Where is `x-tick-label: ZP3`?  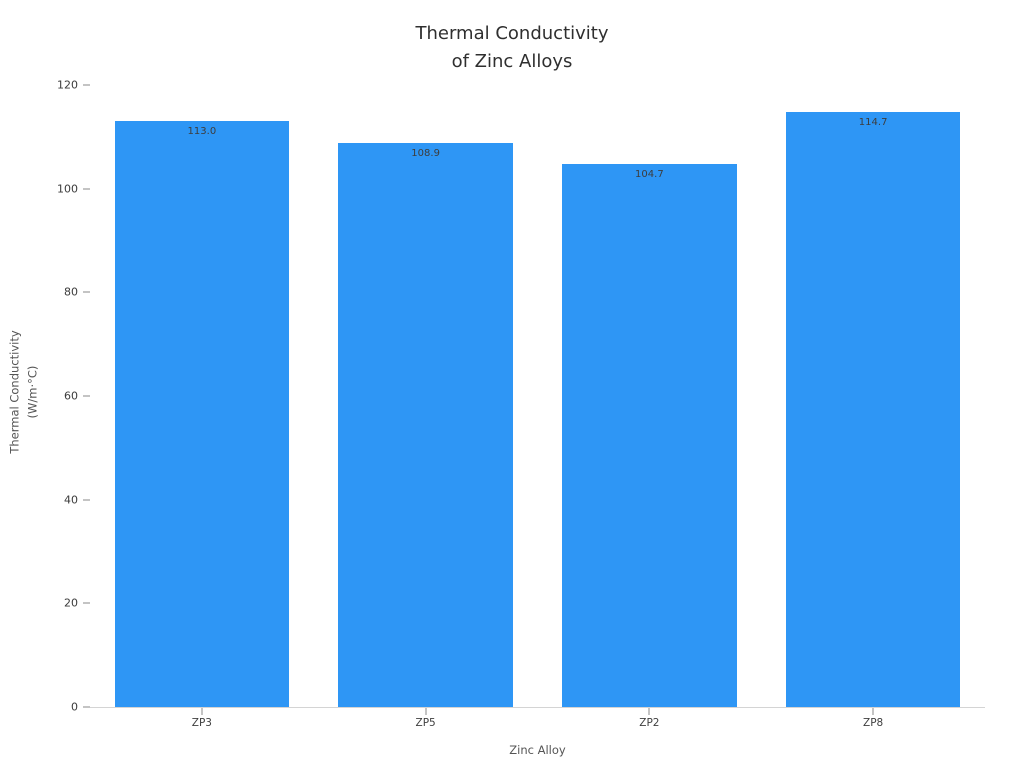 x-tick-label: ZP3 is located at coordinates (201, 723).